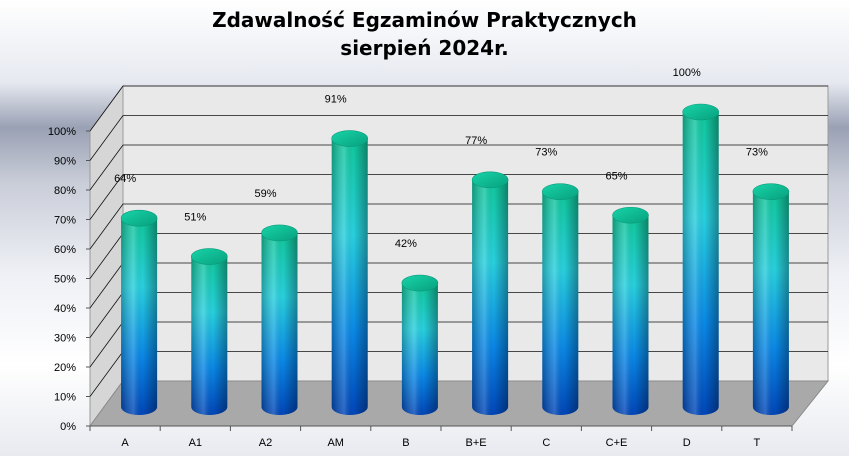 This screenshot has width=849, height=456. What do you see at coordinates (195, 443) in the screenshot?
I see `x-tick-label: A1` at bounding box center [195, 443].